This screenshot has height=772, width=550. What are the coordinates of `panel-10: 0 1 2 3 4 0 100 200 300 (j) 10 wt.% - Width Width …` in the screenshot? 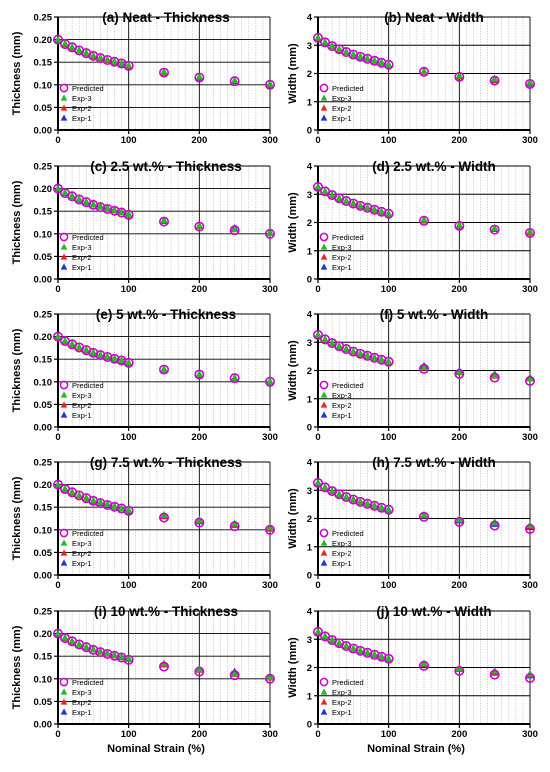 It's located at (412, 679).